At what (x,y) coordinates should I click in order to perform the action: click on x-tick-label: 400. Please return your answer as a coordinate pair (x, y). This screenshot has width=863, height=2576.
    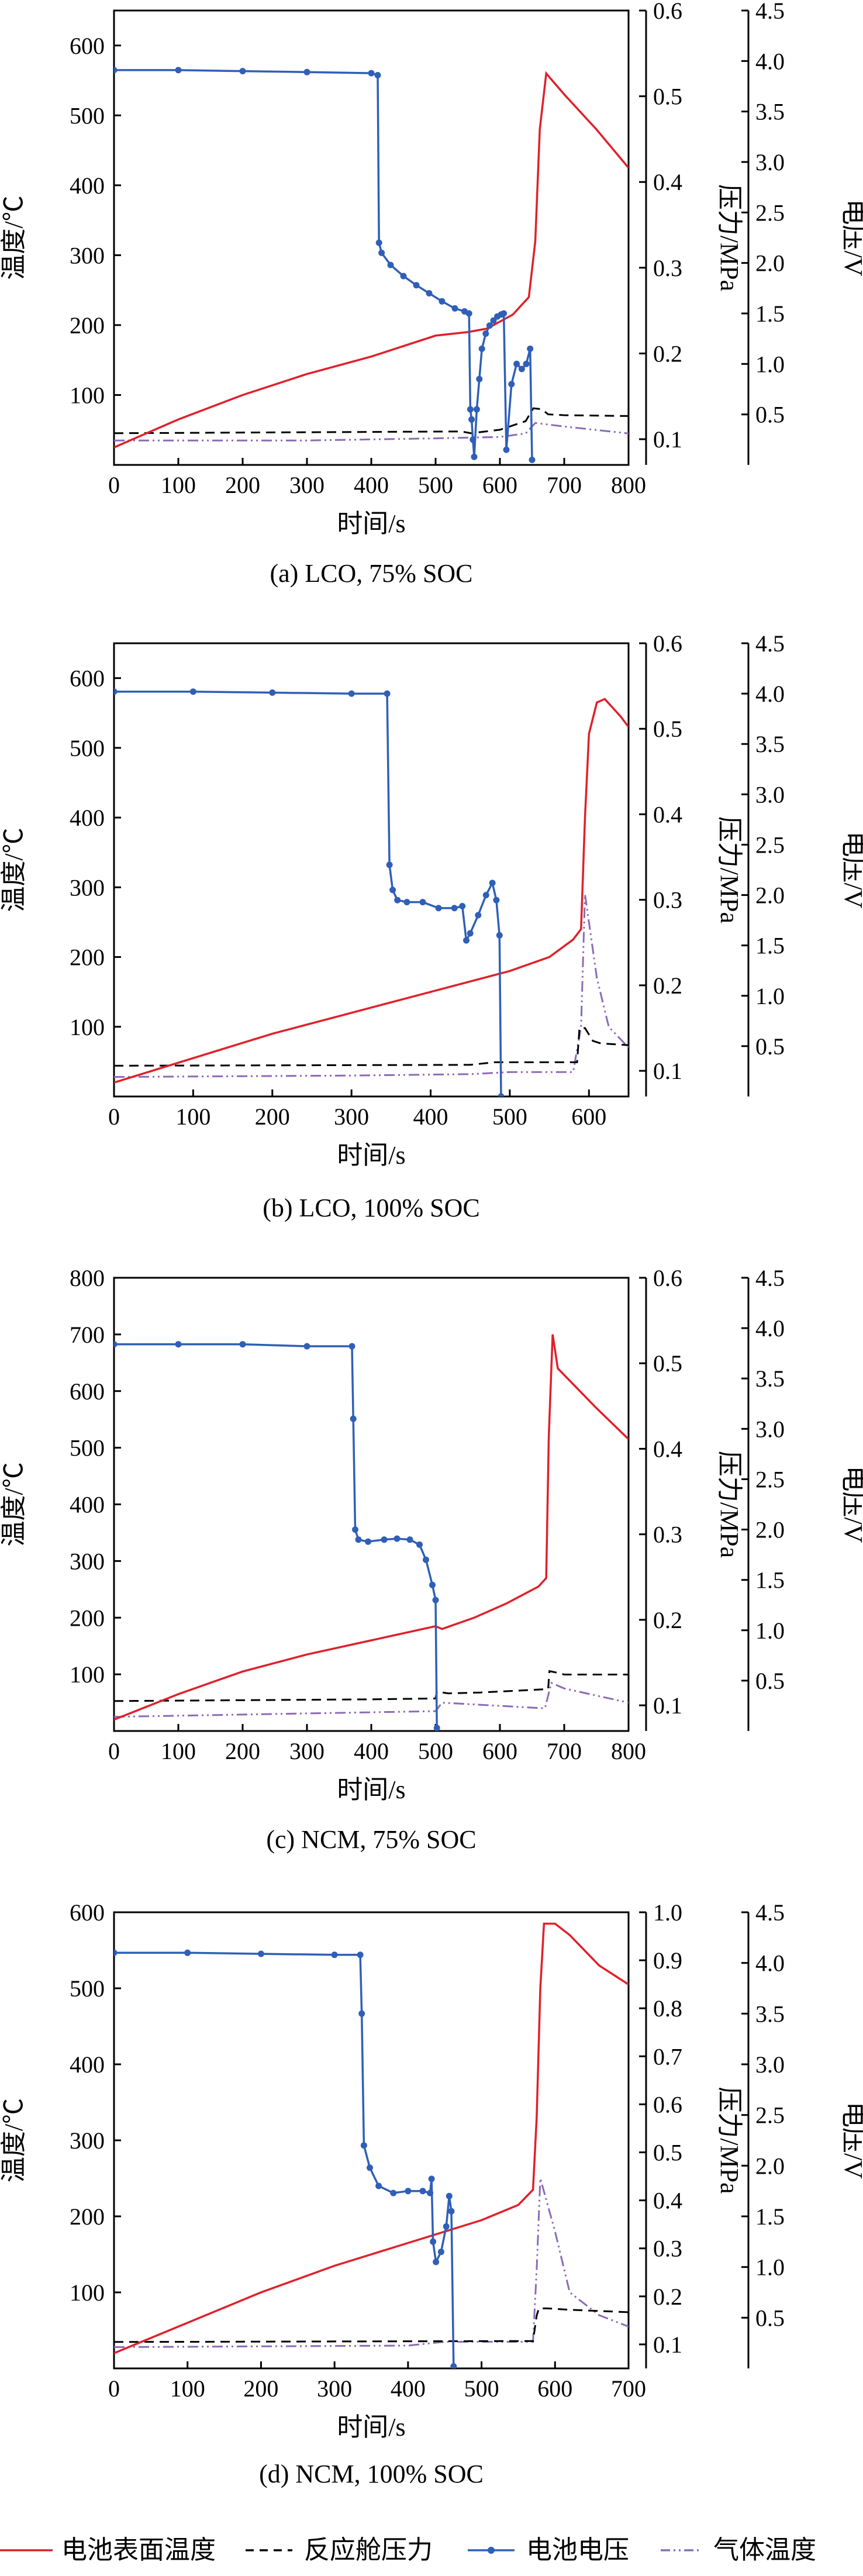
    Looking at the image, I should click on (371, 1751).